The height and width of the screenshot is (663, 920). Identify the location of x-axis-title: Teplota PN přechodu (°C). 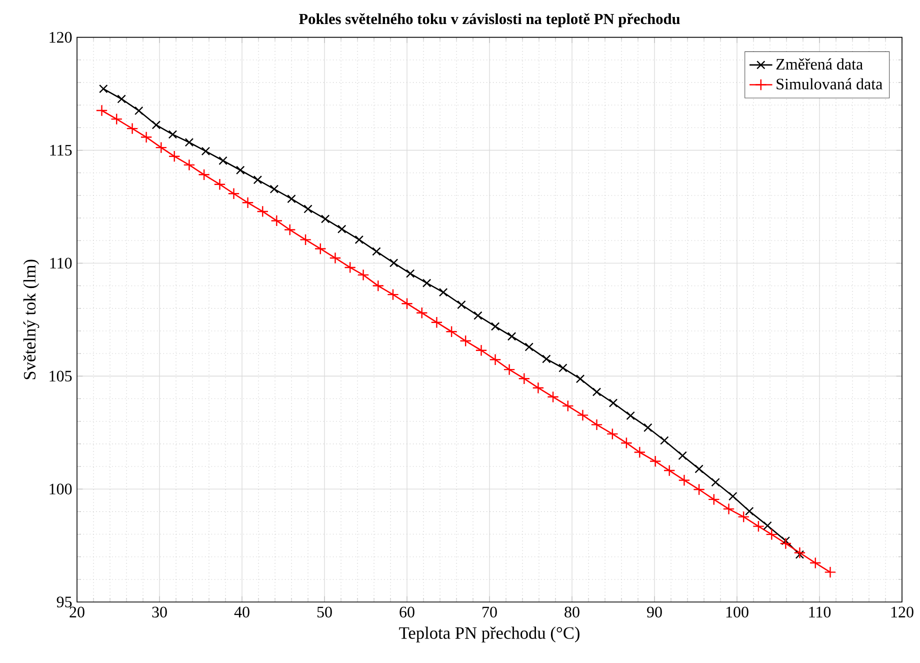
(489, 634).